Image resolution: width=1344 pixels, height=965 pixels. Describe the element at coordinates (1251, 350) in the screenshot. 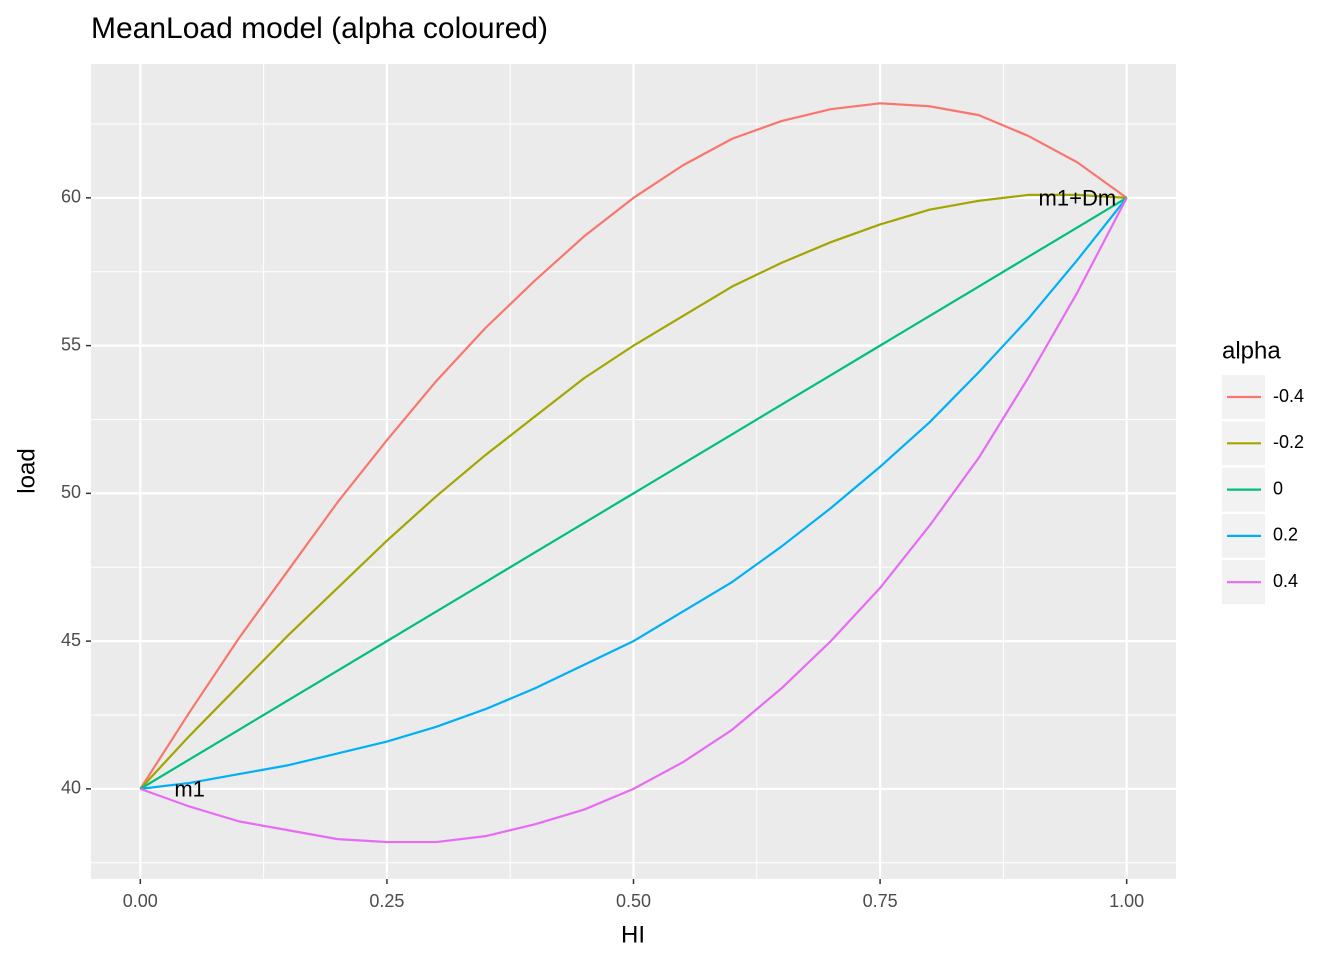

I see `legend-title: alpha` at that location.